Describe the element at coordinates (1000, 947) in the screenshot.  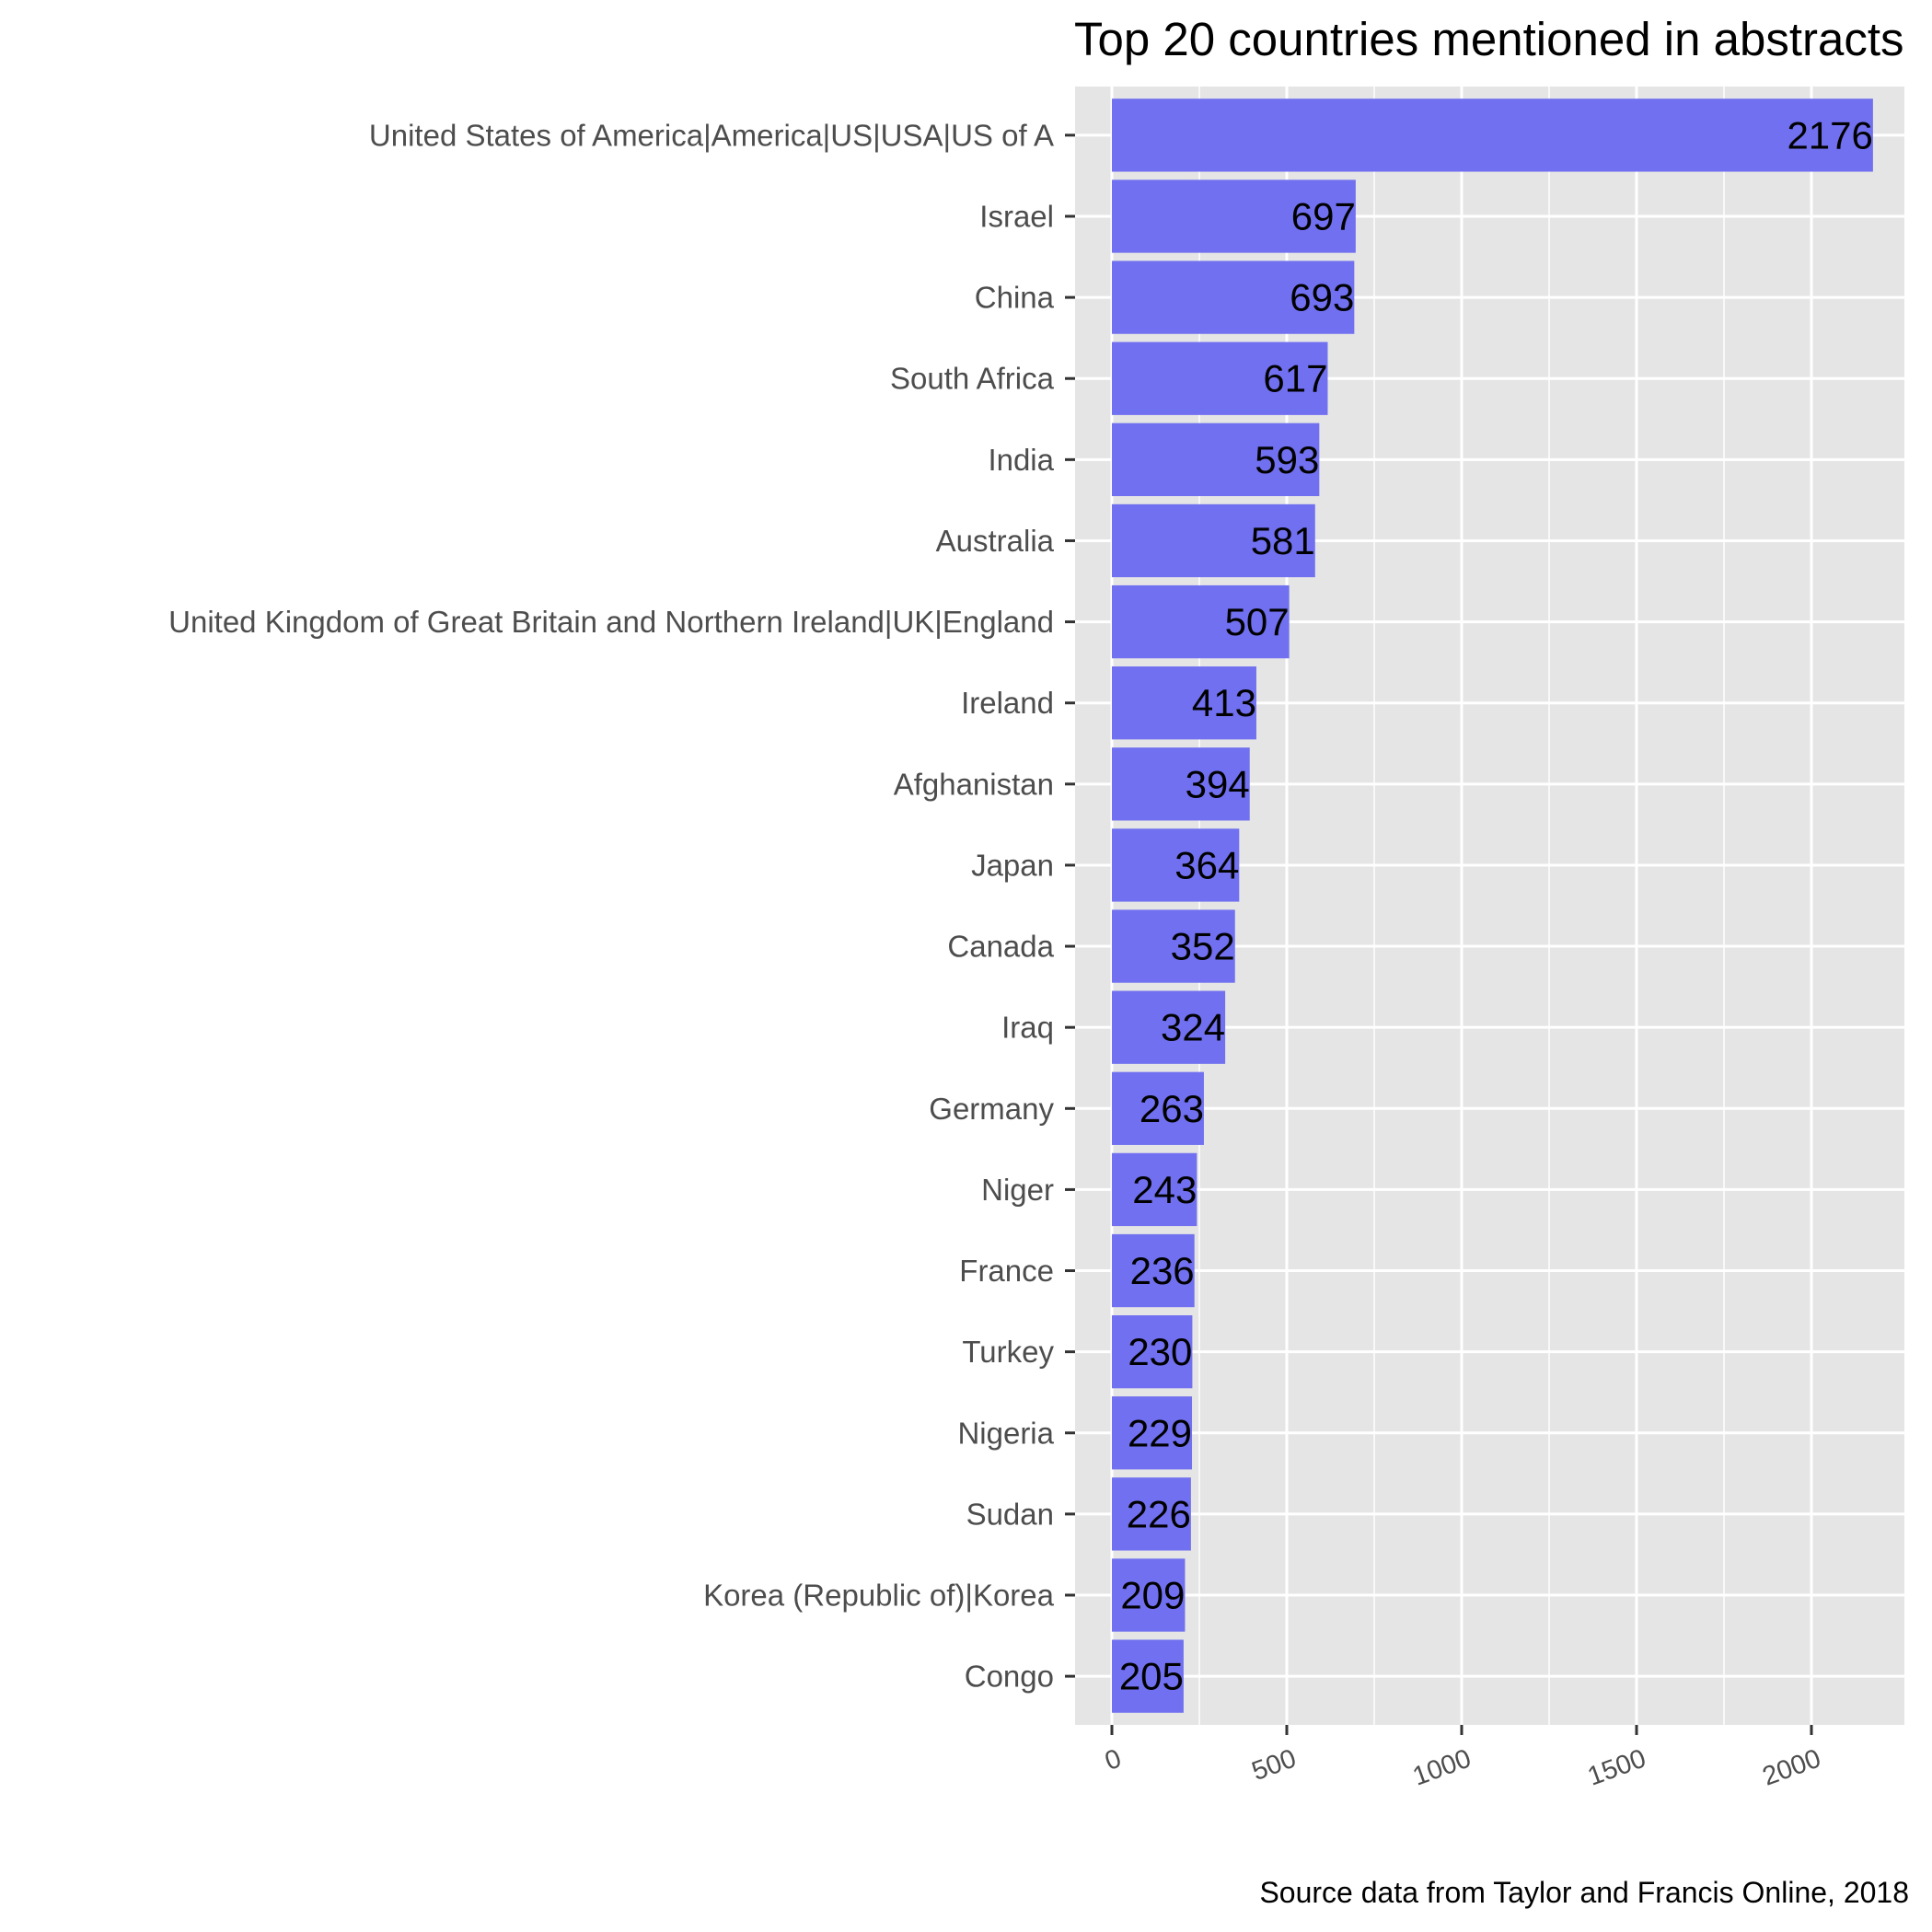
I see `y-tick-label: Canada` at that location.